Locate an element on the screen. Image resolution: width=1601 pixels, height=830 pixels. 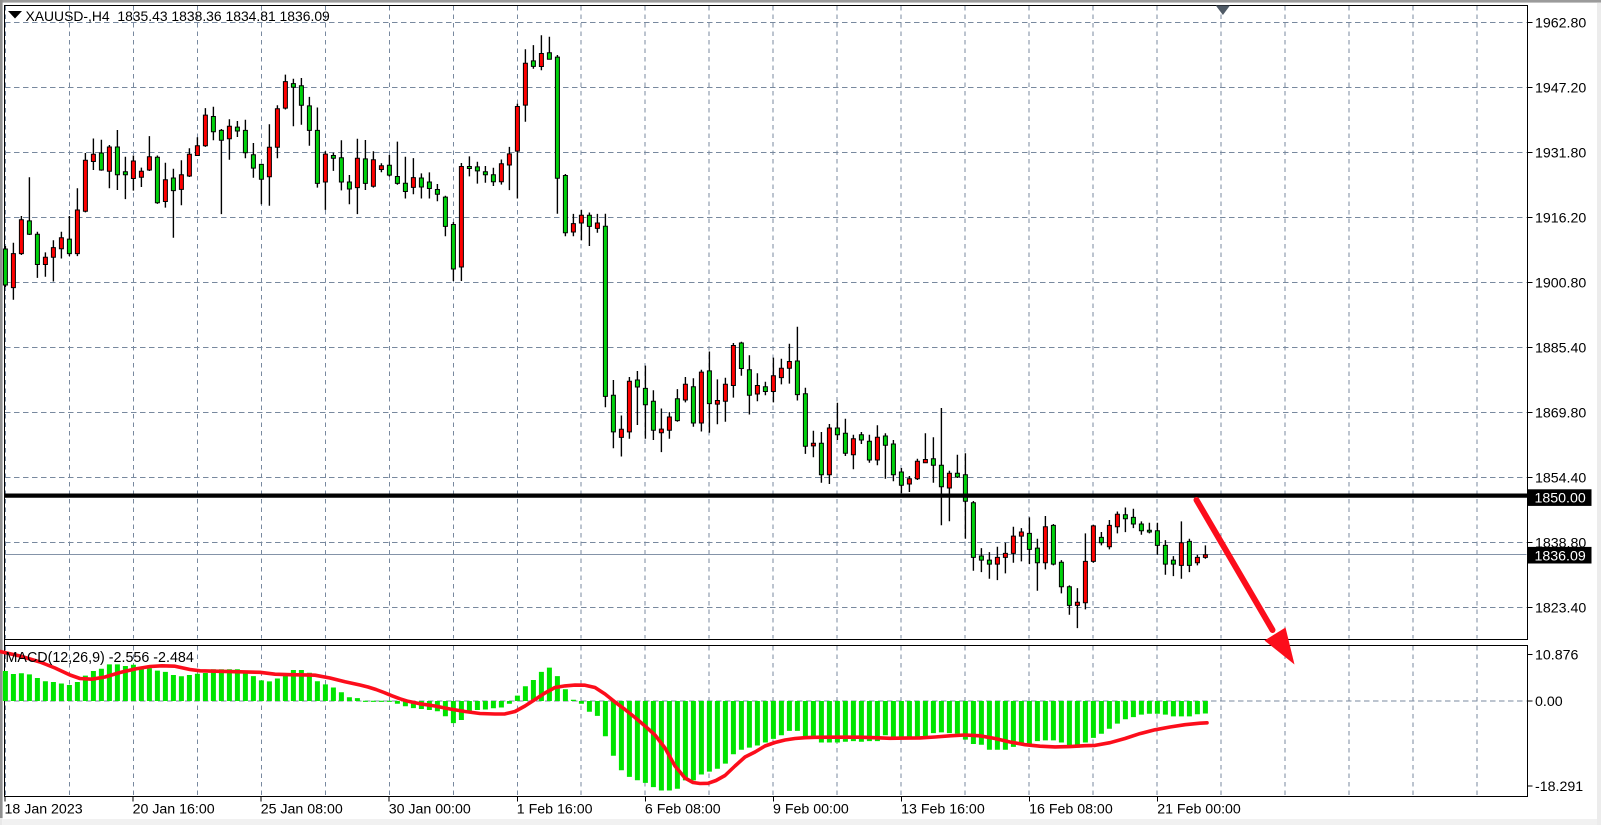
svg-text: 1931.80 is located at coordinates (1560, 154).